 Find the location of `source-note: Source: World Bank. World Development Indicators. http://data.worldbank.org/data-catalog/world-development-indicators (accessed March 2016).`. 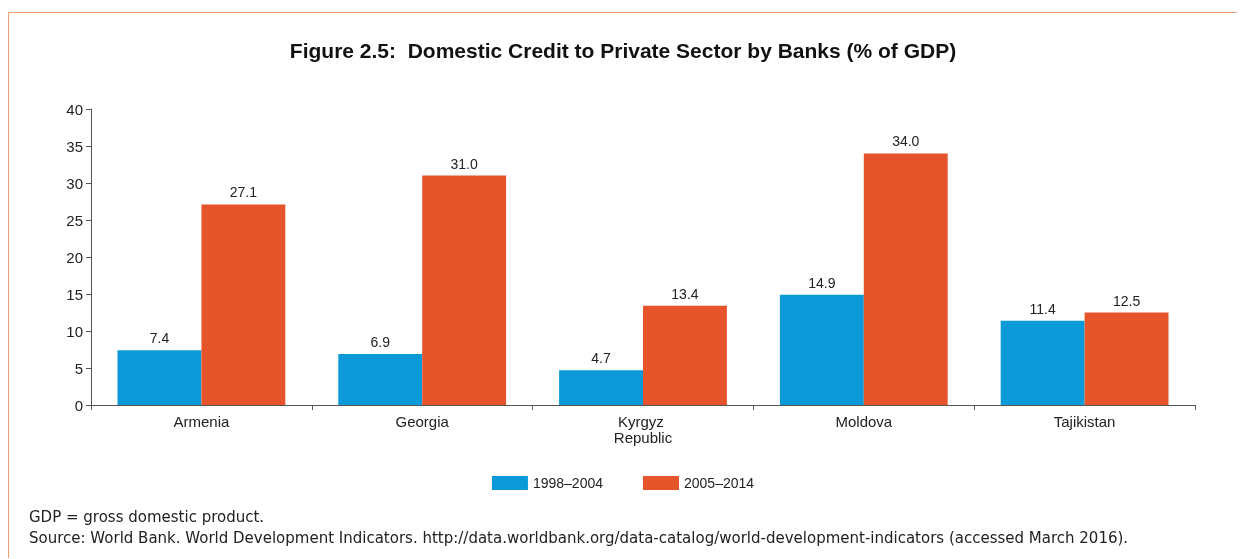

source-note: Source: World Bank. World Development Indicators. http://data.worldbank.org/data-catalog/world-development-indicators (accessed March 2016). is located at coordinates (579, 538).